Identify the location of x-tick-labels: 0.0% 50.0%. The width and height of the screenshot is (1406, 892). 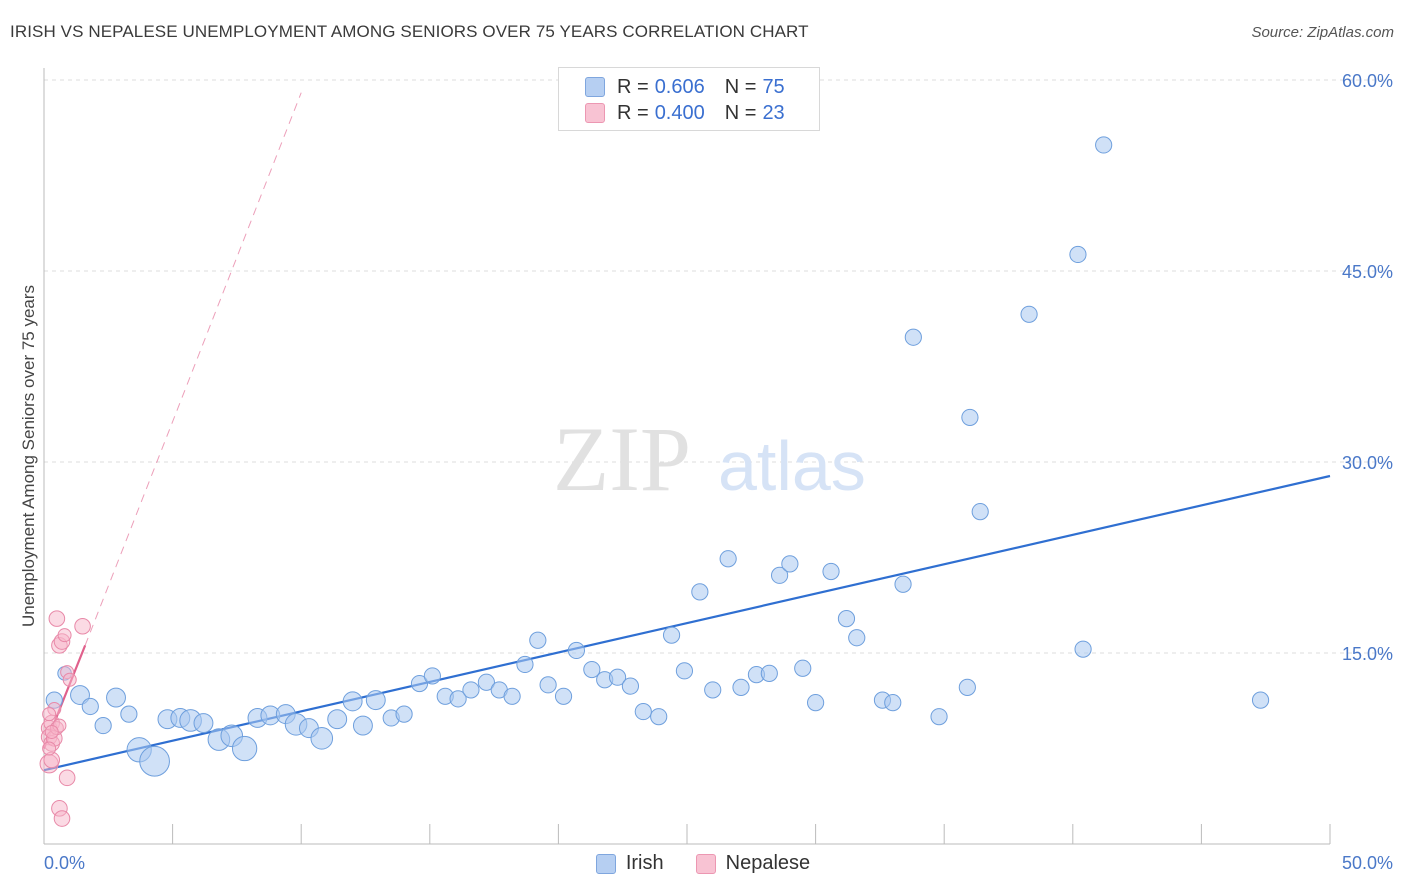
(718, 863).